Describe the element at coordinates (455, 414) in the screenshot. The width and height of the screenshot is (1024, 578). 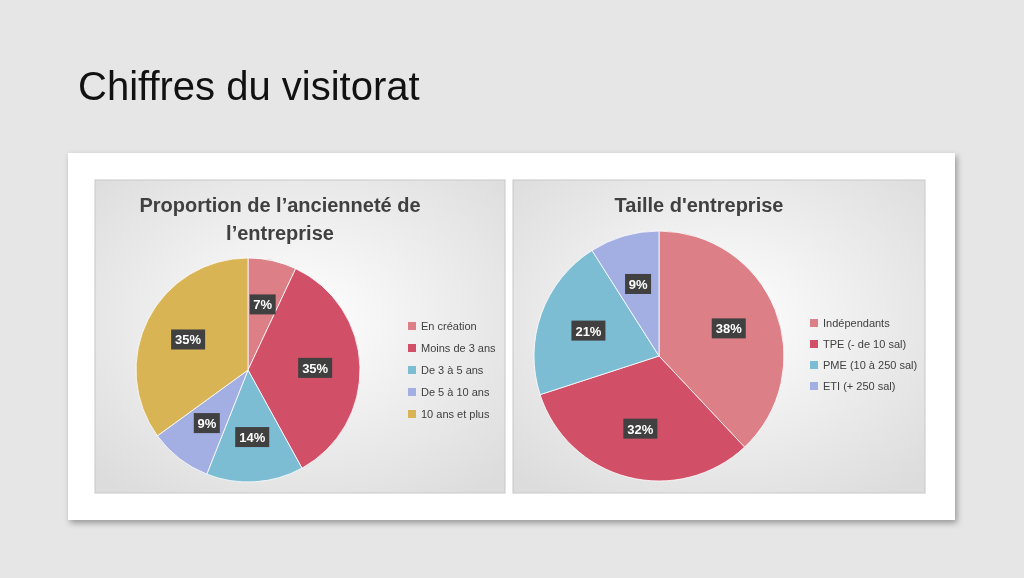
I see `legend-label: 10 ans et plus` at that location.